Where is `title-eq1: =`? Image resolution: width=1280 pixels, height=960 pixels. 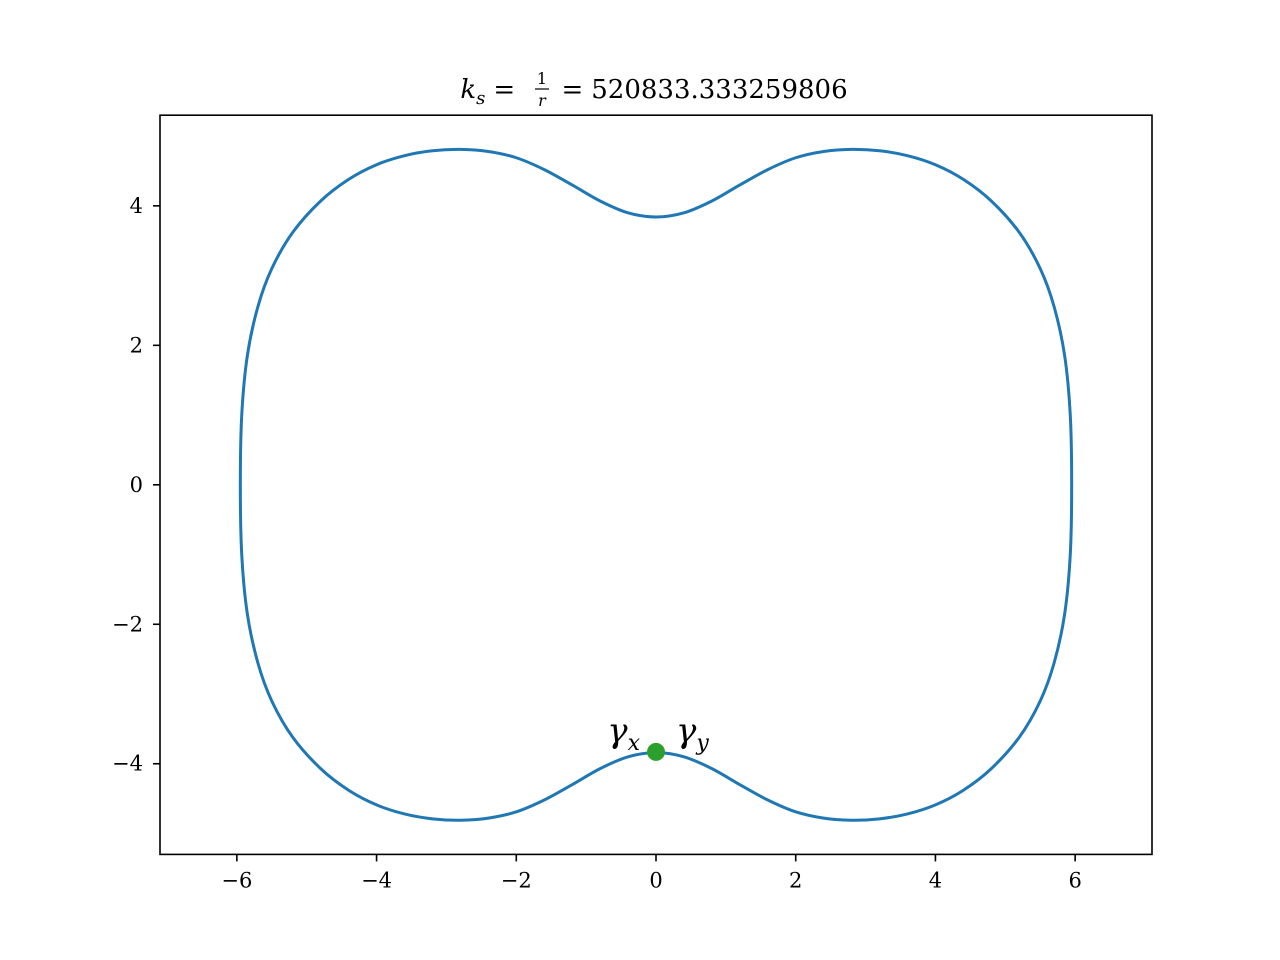
title-eq1: = is located at coordinates (504, 90).